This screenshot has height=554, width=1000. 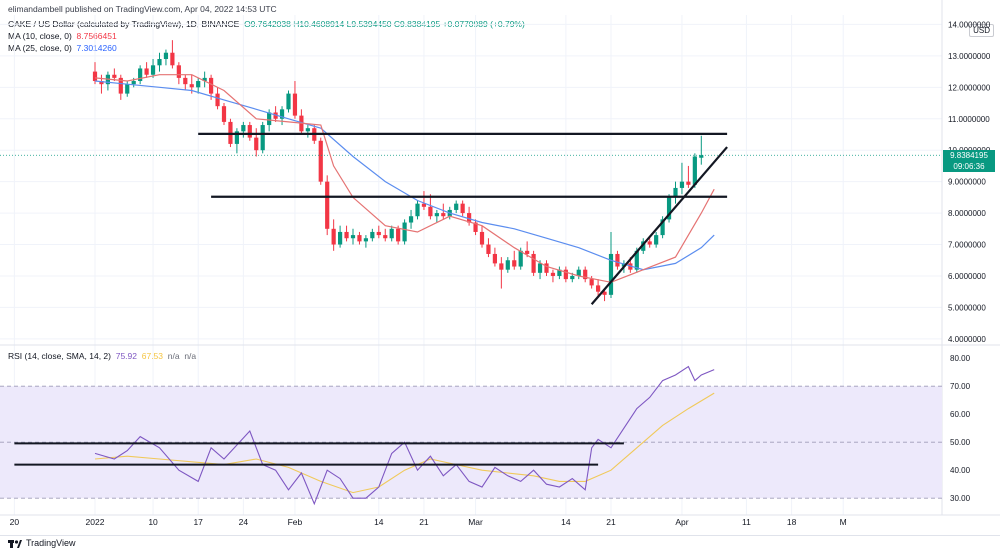 What do you see at coordinates (244, 522) in the screenshot?
I see `time-tick-label: 24` at bounding box center [244, 522].